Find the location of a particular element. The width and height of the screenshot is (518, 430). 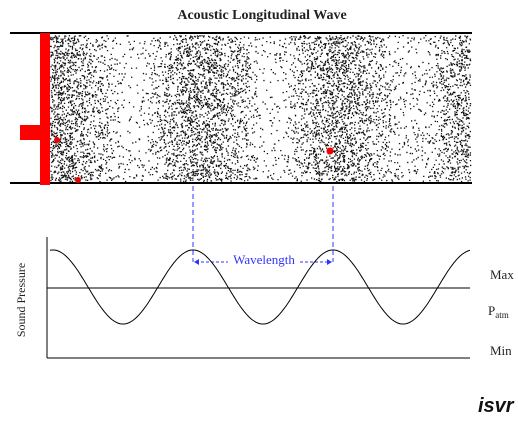

pressure-wave is located at coordinates (260, 287).